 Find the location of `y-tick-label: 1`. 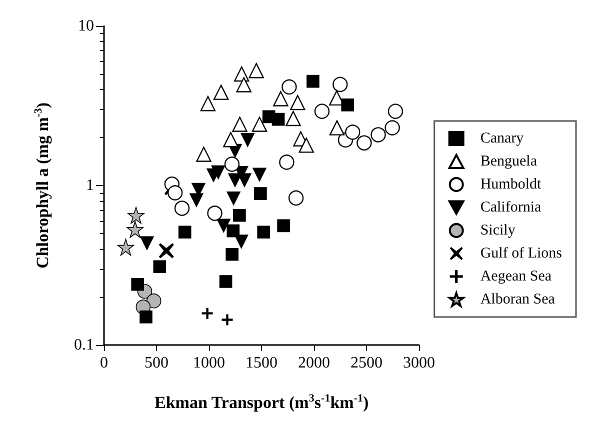

y-tick-label: 1 is located at coordinates (90, 185).